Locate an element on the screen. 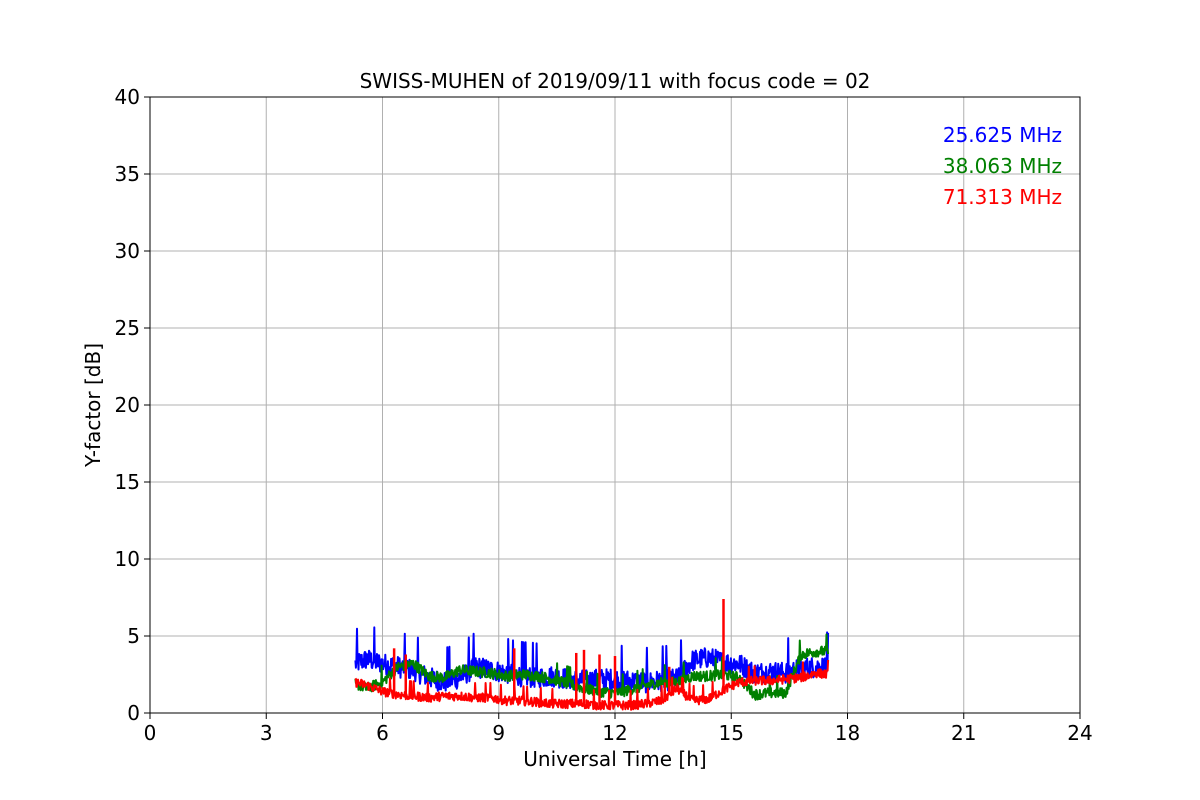 This screenshot has height=800, width=1200. x-tick-label: 6 is located at coordinates (382, 733).